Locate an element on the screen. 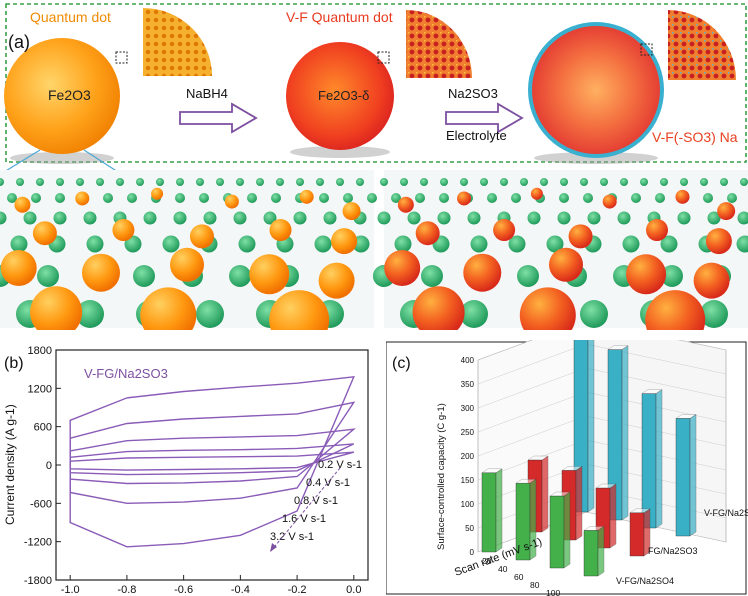  qd2-formula: Fe2O3-δ is located at coordinates (343, 95).